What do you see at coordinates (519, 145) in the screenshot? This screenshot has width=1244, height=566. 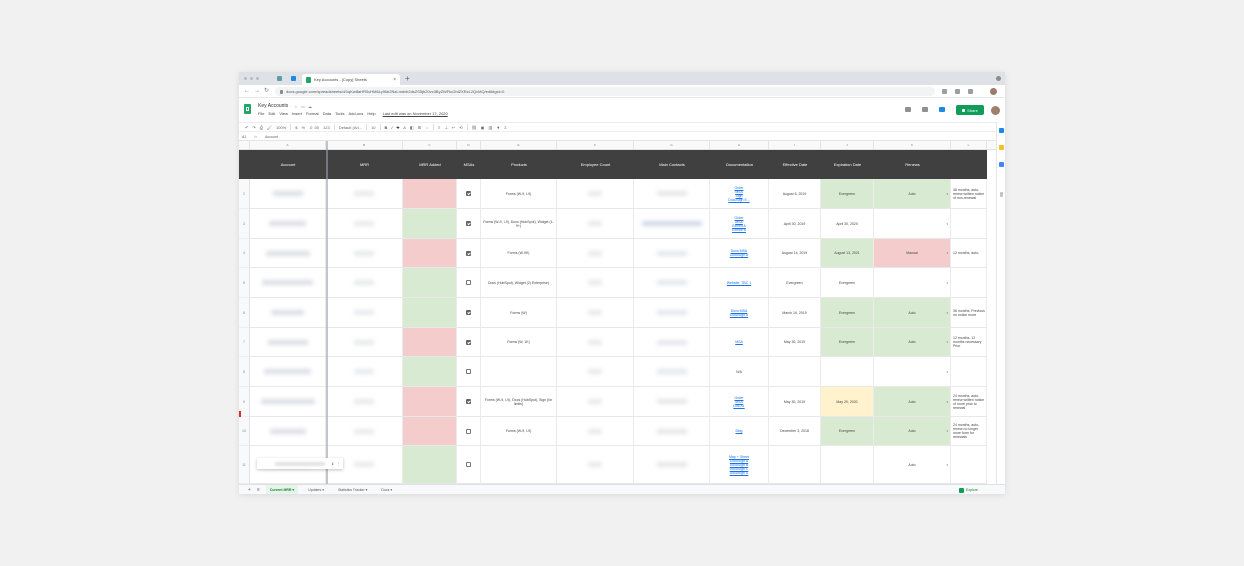 I see `column-header-e: E` at bounding box center [519, 145].